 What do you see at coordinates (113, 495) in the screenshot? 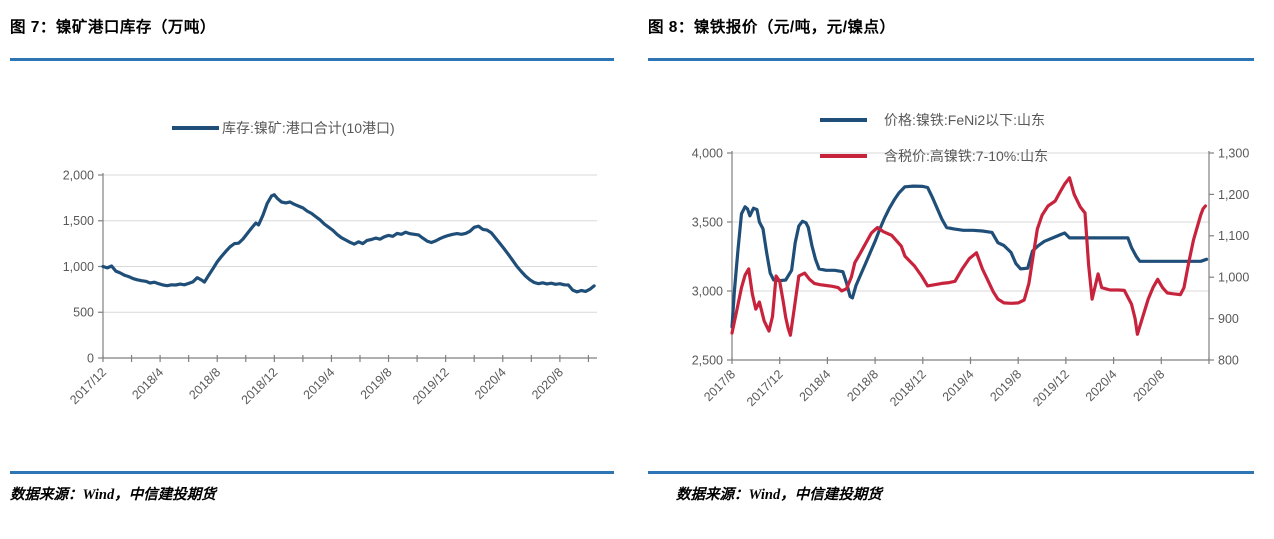
I see `figure-7-source: 数据来源：Wind，中信建投期货` at bounding box center [113, 495].